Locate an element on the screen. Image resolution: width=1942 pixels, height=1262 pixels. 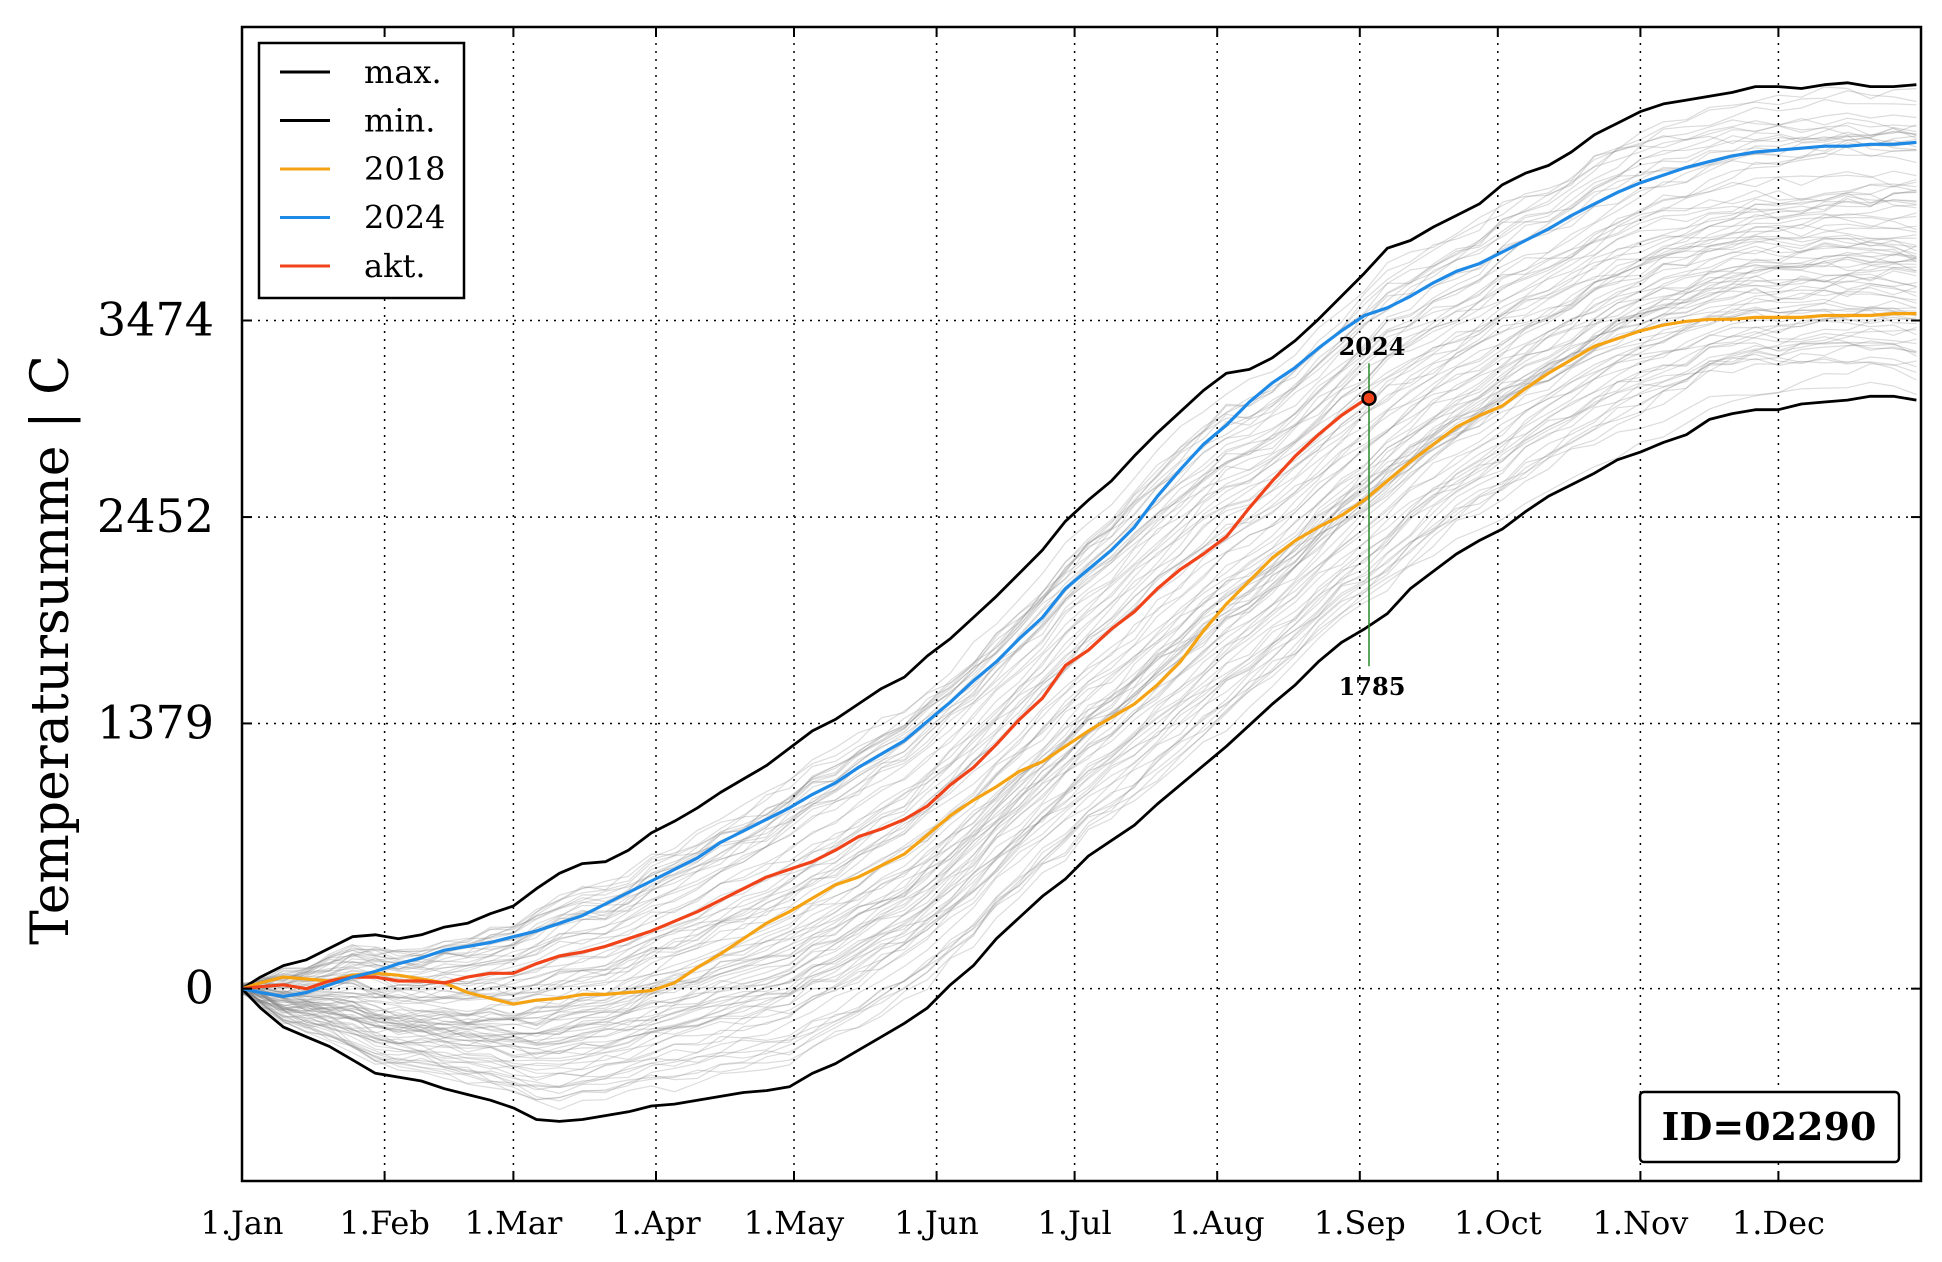
legend-label: akt. is located at coordinates (395, 266).